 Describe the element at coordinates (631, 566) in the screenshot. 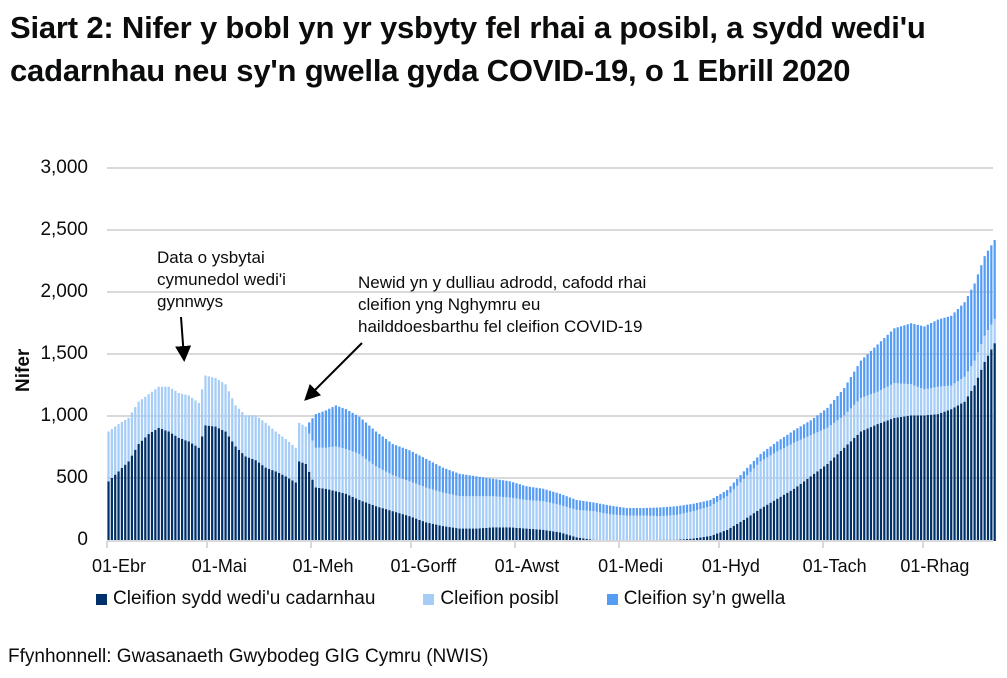

I see `x-tick-label: 01-Medi` at that location.